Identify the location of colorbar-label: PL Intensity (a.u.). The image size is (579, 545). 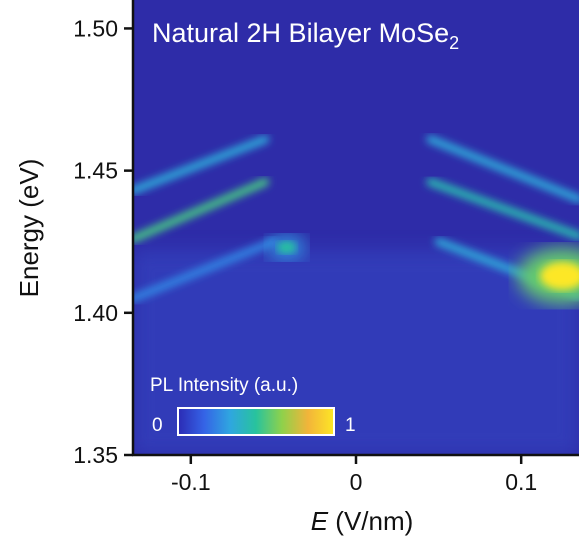
(224, 385).